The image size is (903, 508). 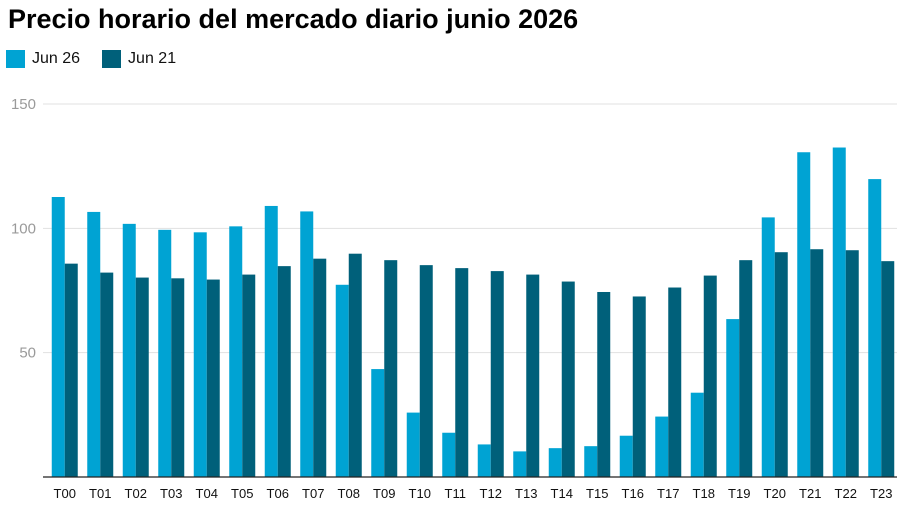 What do you see at coordinates (23, 228) in the screenshot?
I see `y-tick-label: 100` at bounding box center [23, 228].